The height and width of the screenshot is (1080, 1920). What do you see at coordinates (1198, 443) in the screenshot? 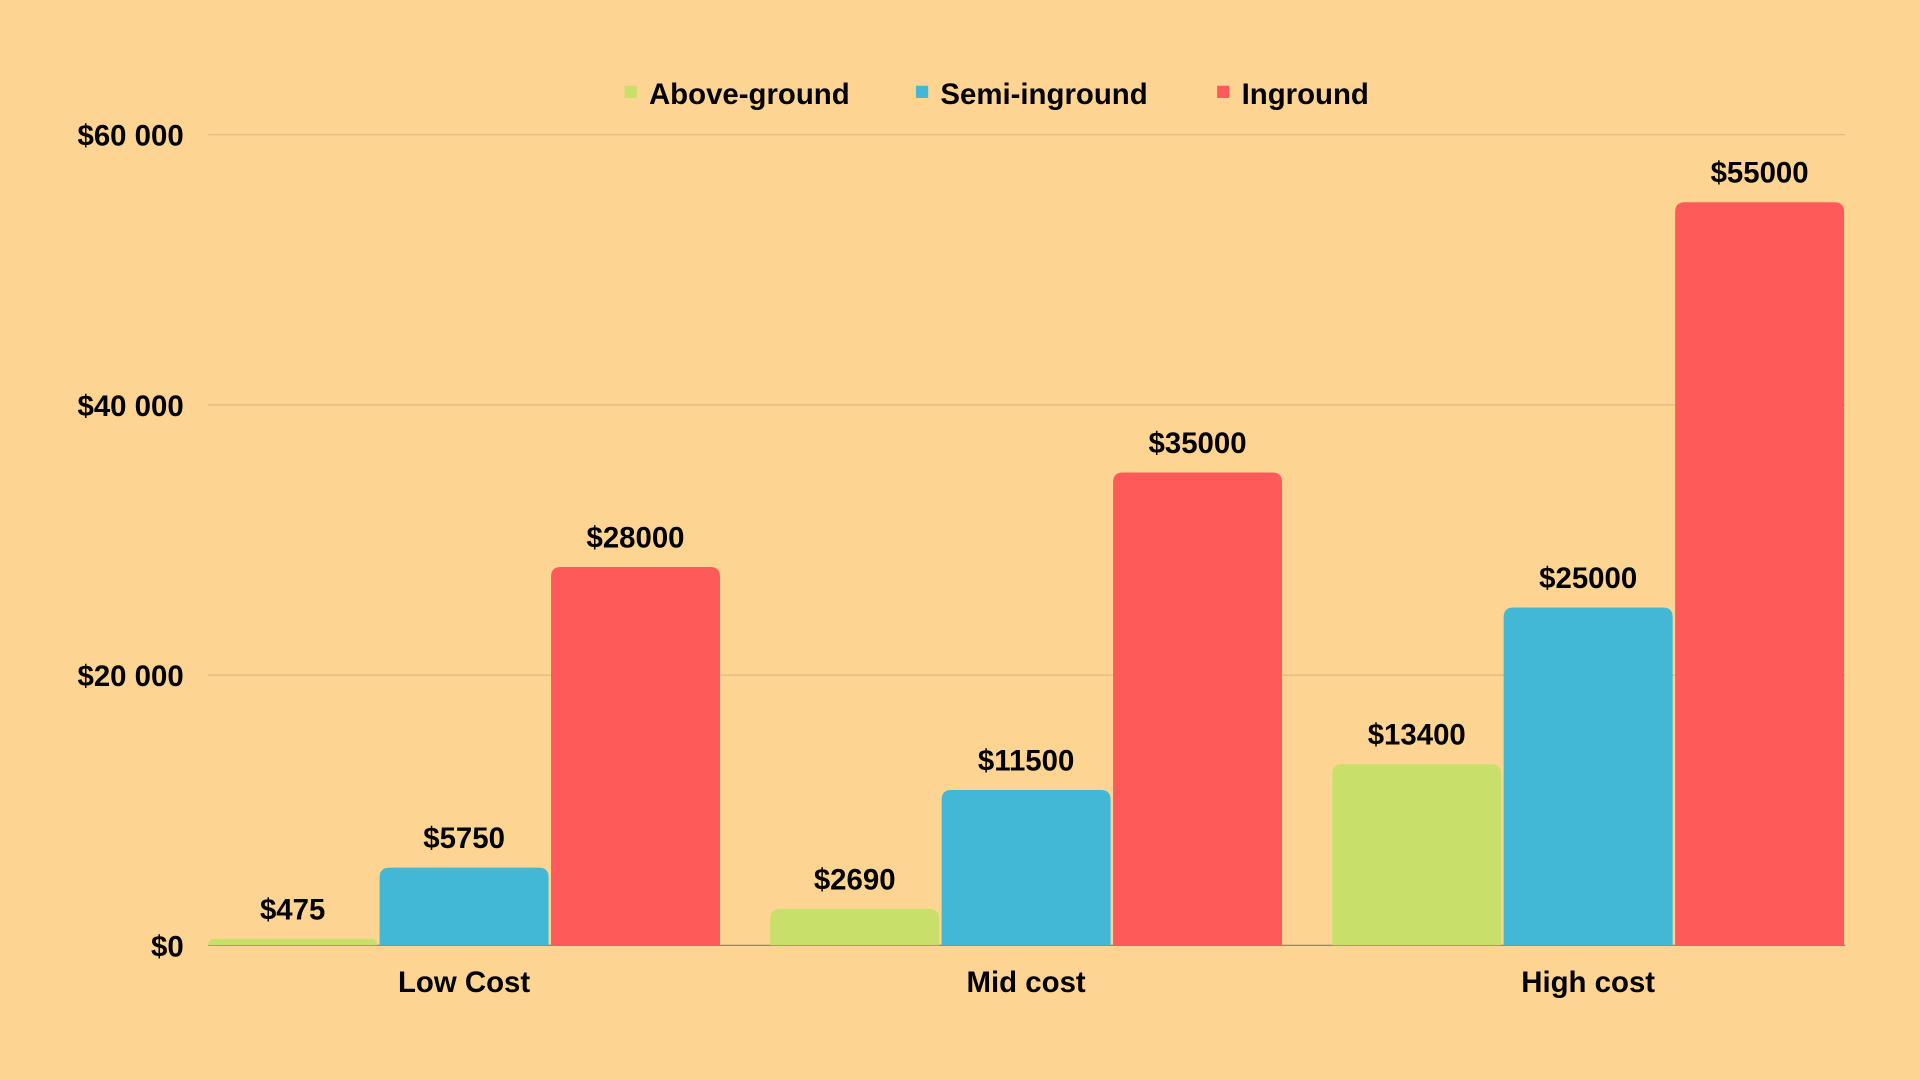
I see `data-label: $35000` at bounding box center [1198, 443].